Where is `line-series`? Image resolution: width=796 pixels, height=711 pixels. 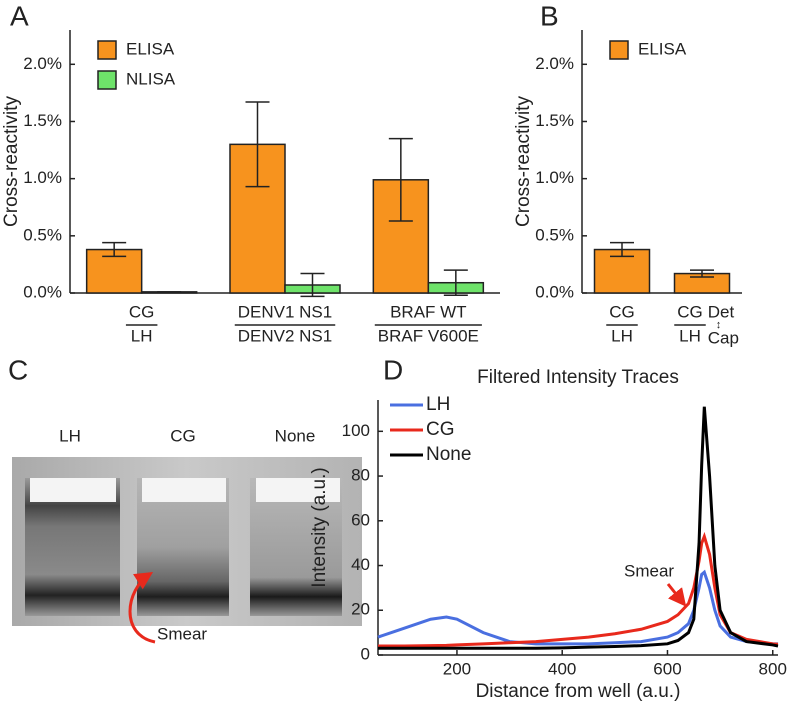 line-series is located at coordinates (577, 607).